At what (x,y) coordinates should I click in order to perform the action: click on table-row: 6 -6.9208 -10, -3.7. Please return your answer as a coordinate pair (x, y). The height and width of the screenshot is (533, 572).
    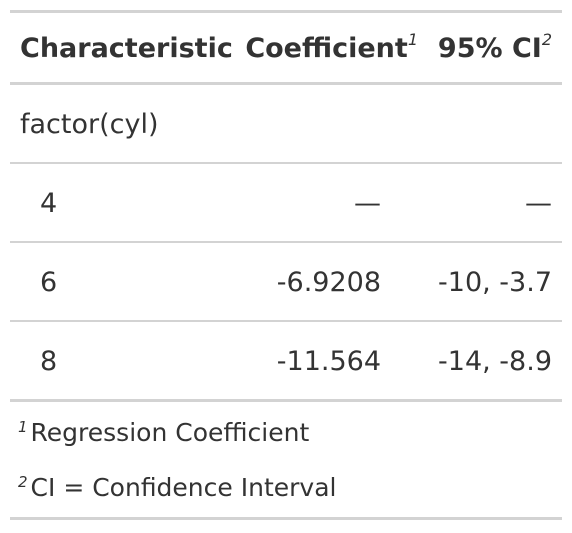
    Looking at the image, I should click on (286, 281).